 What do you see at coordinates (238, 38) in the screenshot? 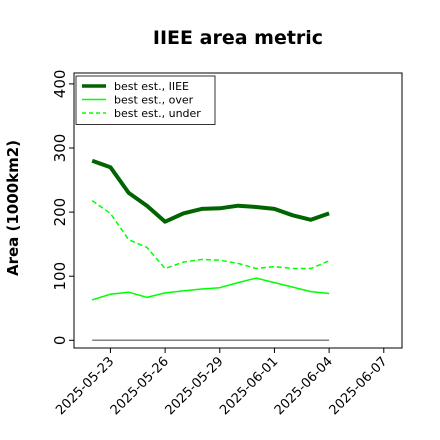
I see `chart-title: IIEE area metric` at bounding box center [238, 38].